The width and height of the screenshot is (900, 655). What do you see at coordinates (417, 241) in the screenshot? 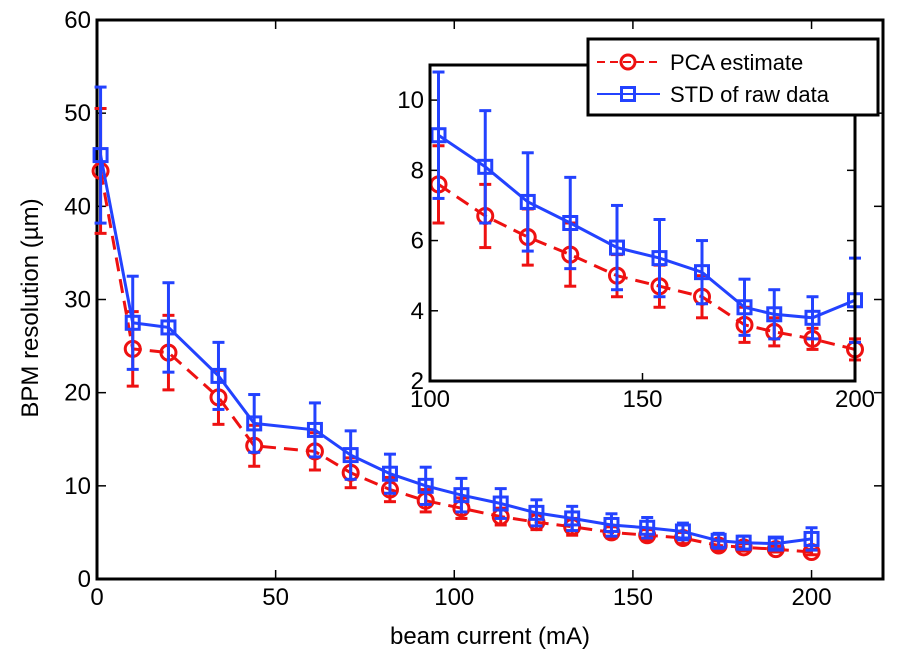
I see `inset-y-tick-label: 6` at bounding box center [417, 241].